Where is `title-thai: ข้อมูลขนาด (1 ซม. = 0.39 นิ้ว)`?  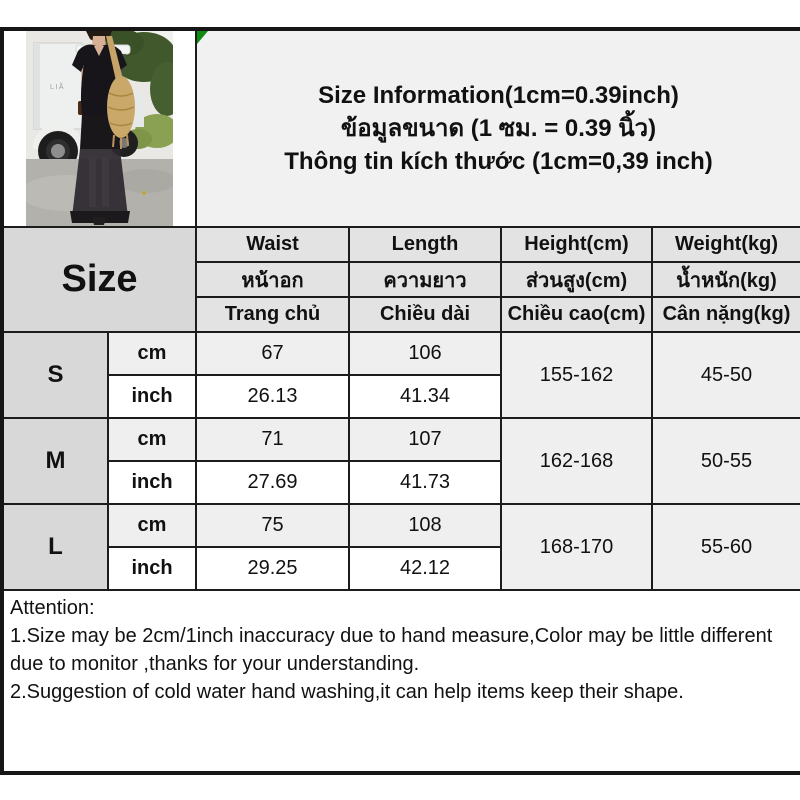 title-thai: ข้อมูลขนาด (1 ซม. = 0.39 นิ้ว) is located at coordinates (498, 128).